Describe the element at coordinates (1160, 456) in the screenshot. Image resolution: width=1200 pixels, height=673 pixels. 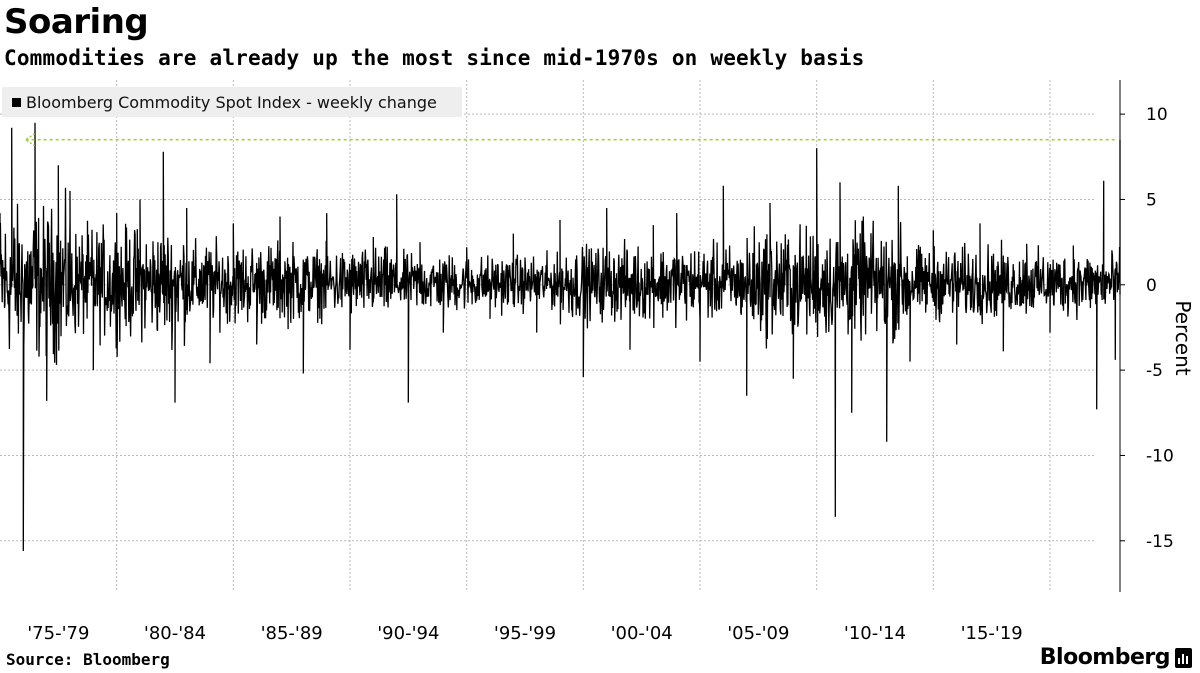
I see `y-tick-label: -10` at that location.